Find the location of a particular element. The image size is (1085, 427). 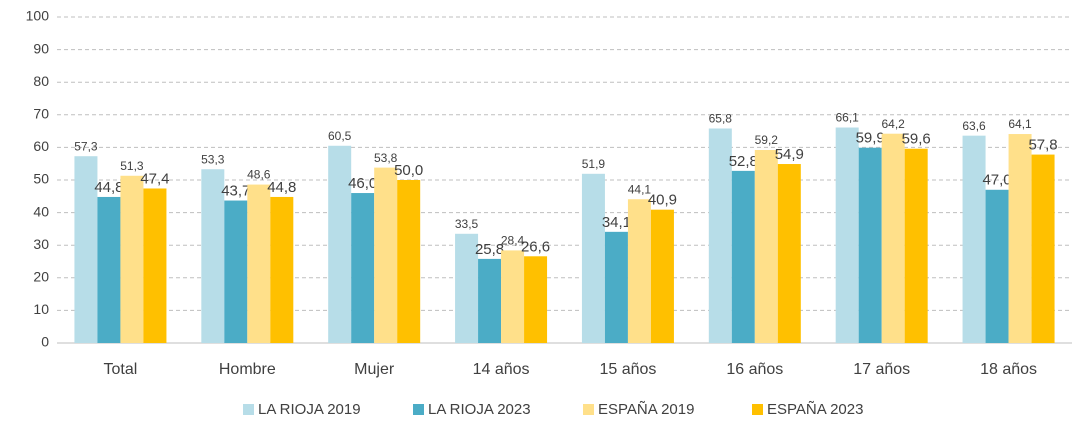

y-tick-label: 100 is located at coordinates (38, 16).